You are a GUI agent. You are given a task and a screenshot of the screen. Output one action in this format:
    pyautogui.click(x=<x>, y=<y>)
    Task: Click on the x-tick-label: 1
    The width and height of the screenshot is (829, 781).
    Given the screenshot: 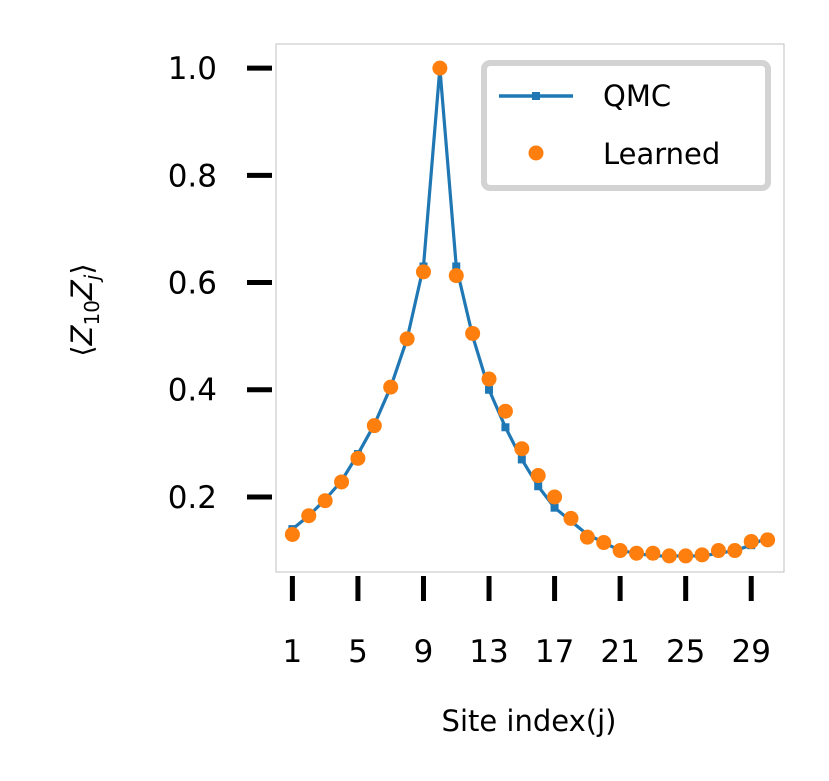 What is the action you would take?
    pyautogui.click(x=293, y=652)
    